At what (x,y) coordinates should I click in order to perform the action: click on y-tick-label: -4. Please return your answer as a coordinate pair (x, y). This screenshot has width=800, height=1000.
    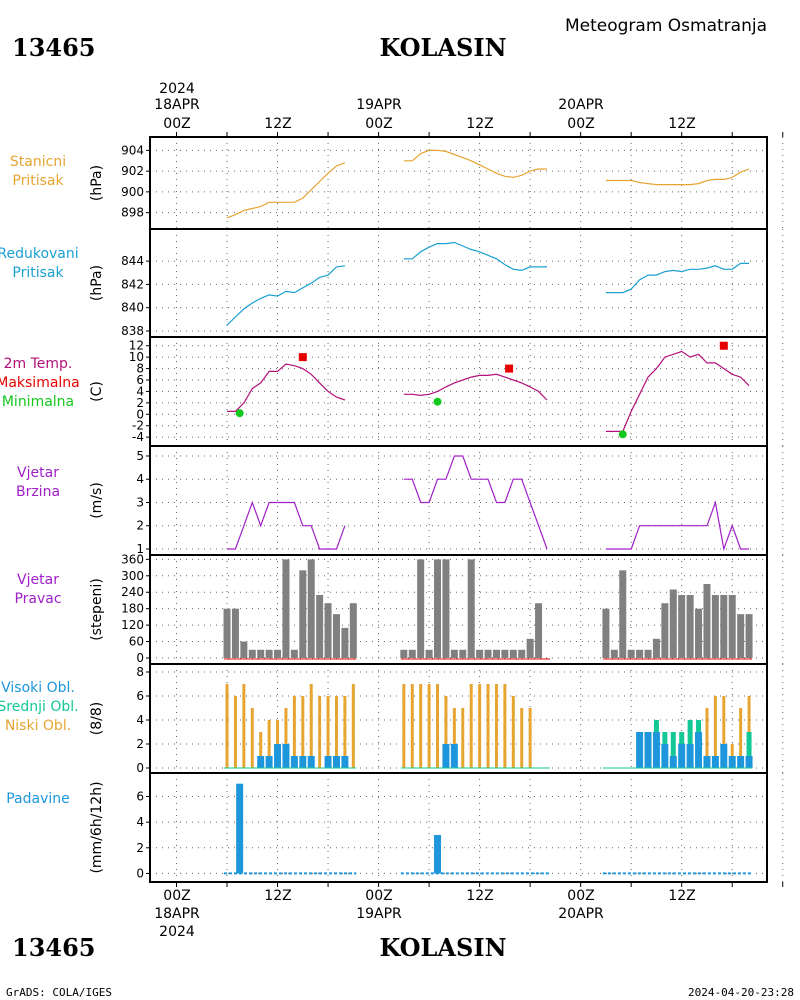
    Looking at the image, I should click on (138, 437).